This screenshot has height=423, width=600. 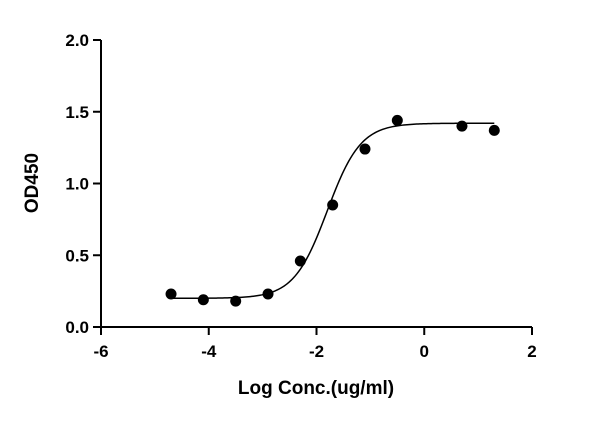 What do you see at coordinates (531, 351) in the screenshot?
I see `x-tick-label: 2` at bounding box center [531, 351].